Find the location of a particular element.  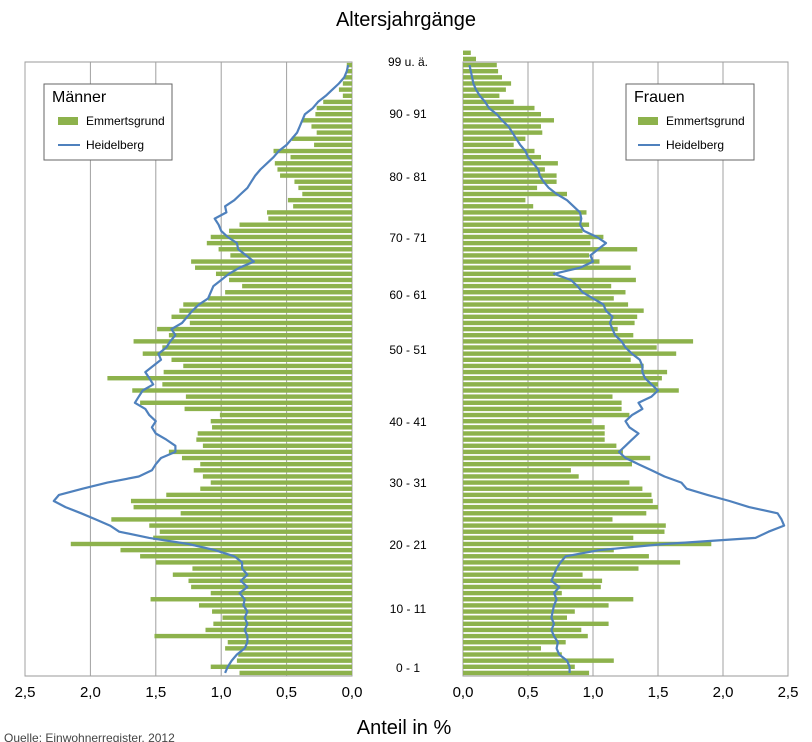

age-tick-label: 0 - 1 is located at coordinates (408, 668).